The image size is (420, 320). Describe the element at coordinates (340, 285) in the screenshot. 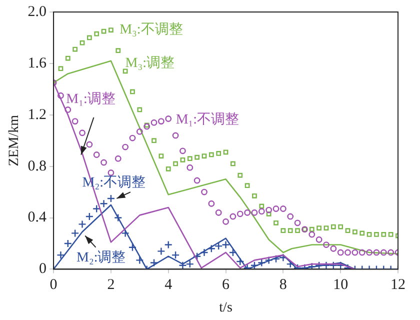

I see `x-tick-label: 10` at that location.